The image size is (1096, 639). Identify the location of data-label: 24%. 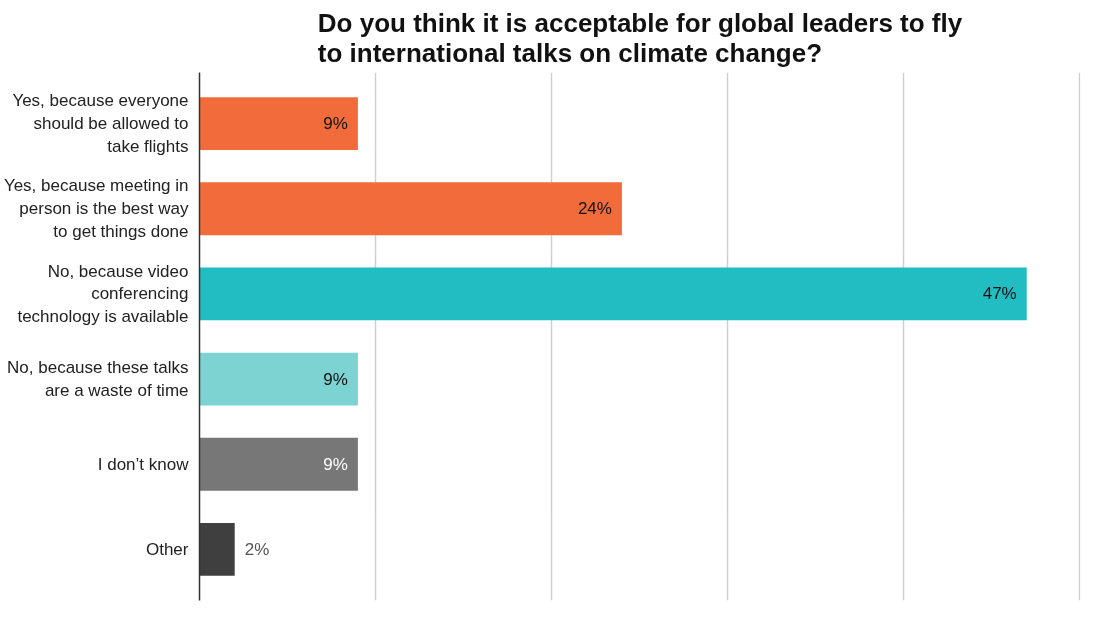
(594, 209).